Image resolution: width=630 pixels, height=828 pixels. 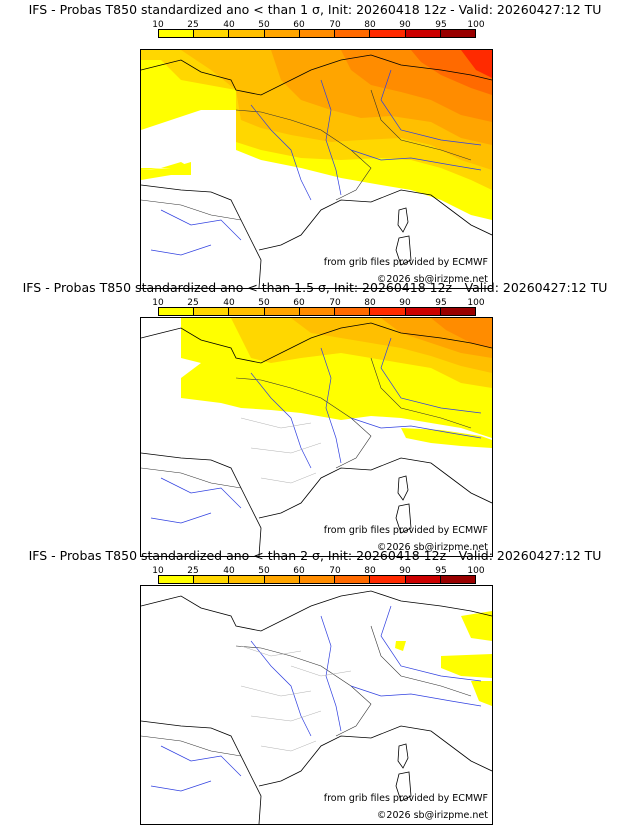 What do you see at coordinates (476, 25) in the screenshot?
I see `scale-tick-label: 100` at bounding box center [476, 25].